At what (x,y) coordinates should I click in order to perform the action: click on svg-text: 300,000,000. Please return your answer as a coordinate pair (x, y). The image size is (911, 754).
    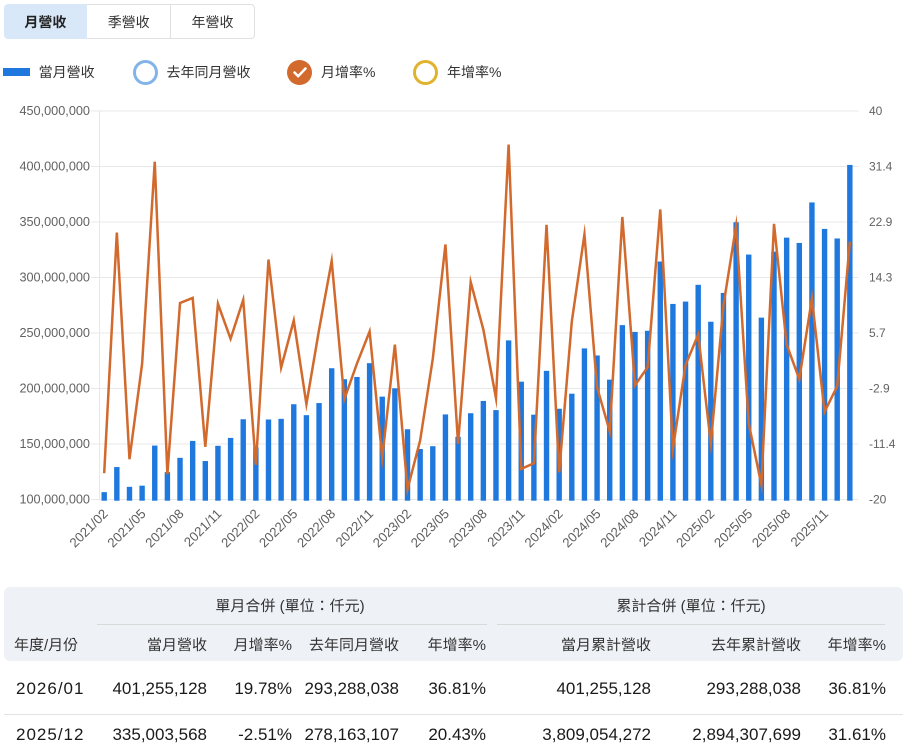
    Looking at the image, I should click on (54, 278).